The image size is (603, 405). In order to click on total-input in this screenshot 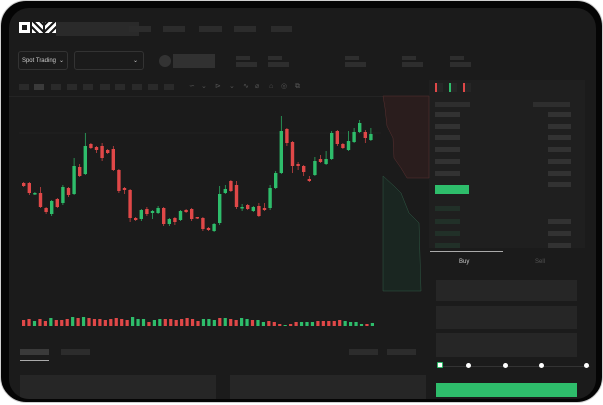, I will do `click(506, 345)`.